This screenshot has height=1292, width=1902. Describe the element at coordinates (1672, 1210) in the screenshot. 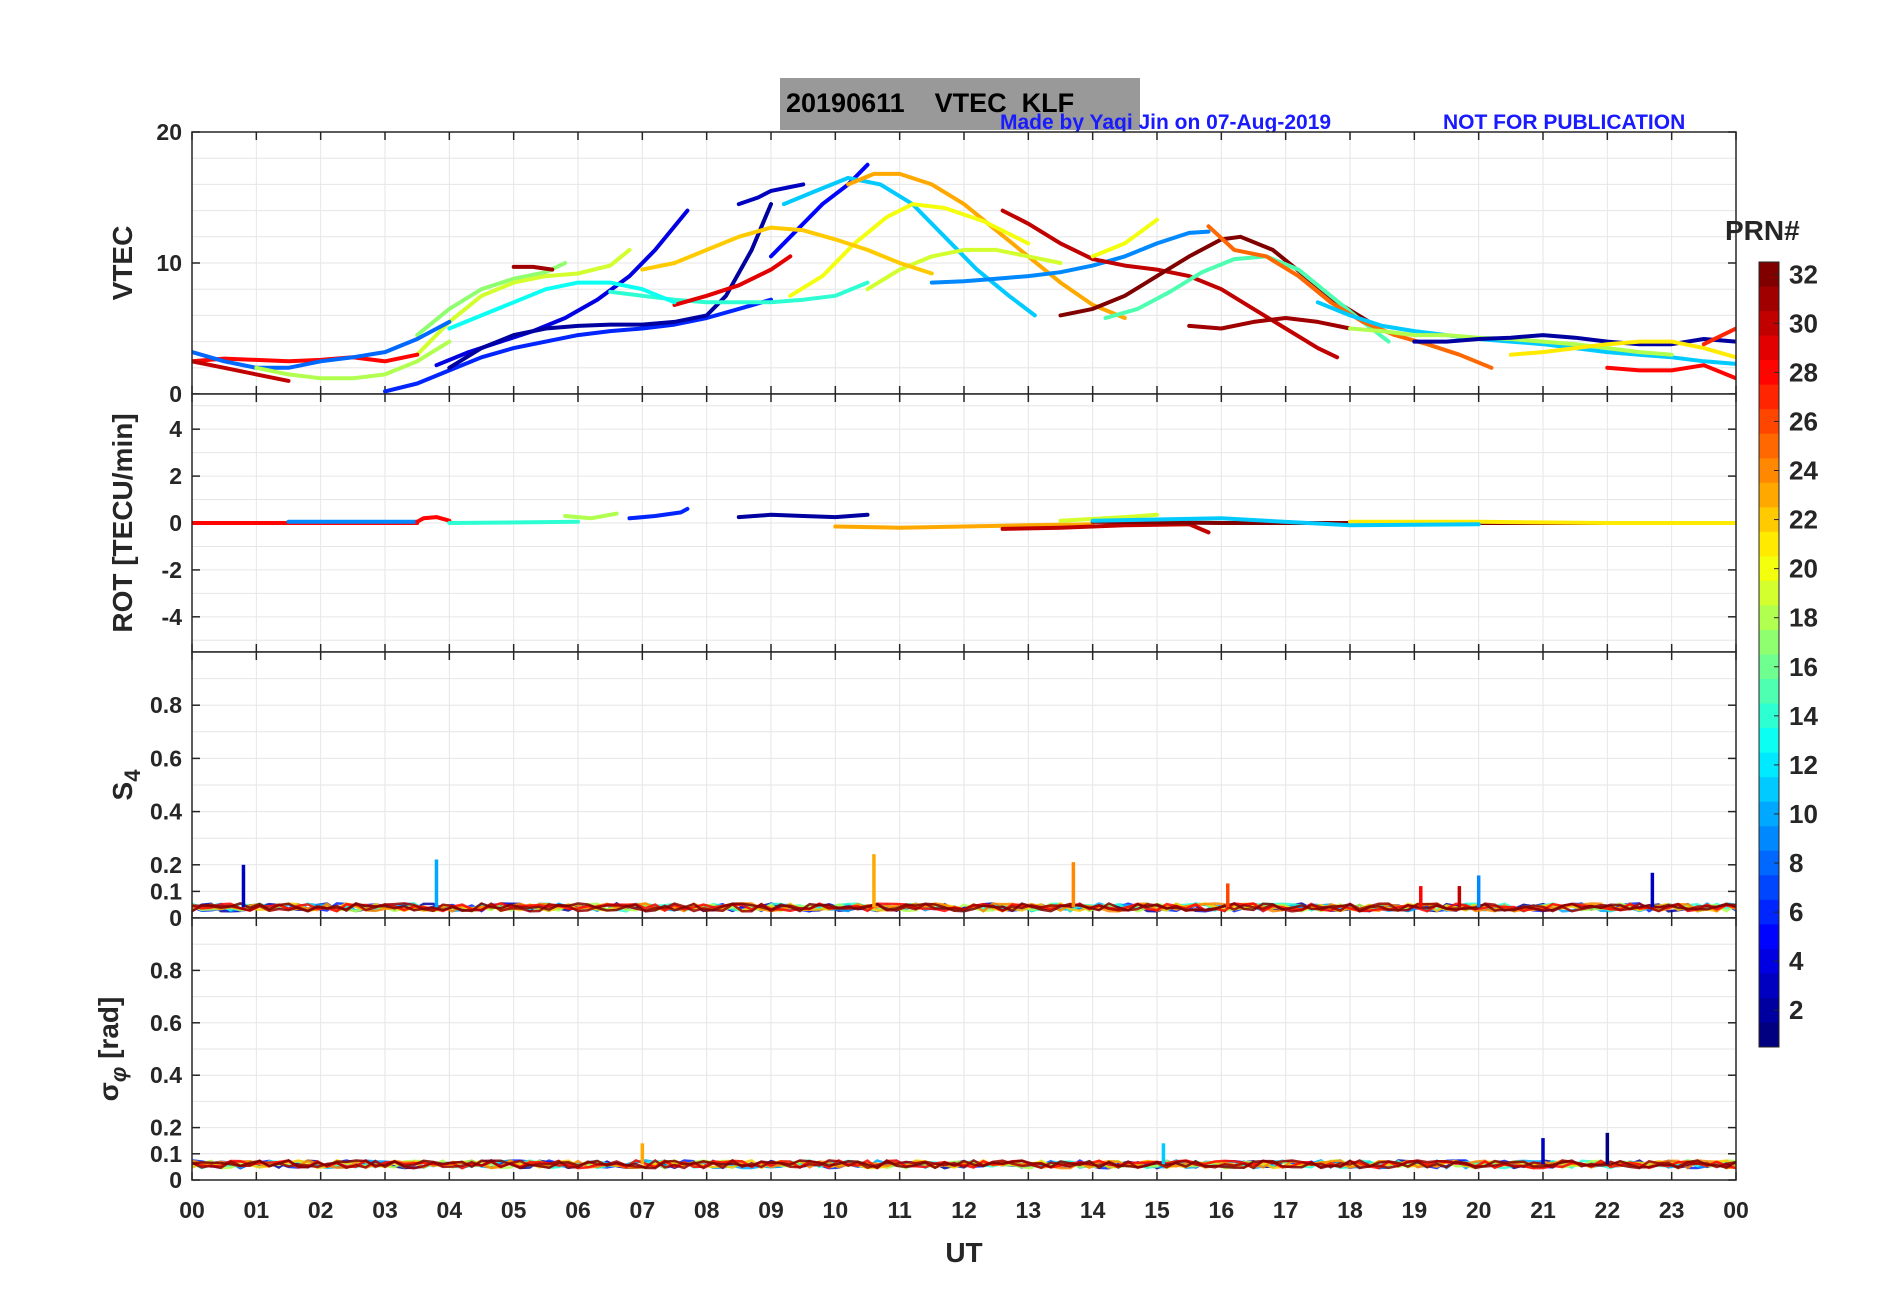

I see `x-tick-label: 23` at that location.